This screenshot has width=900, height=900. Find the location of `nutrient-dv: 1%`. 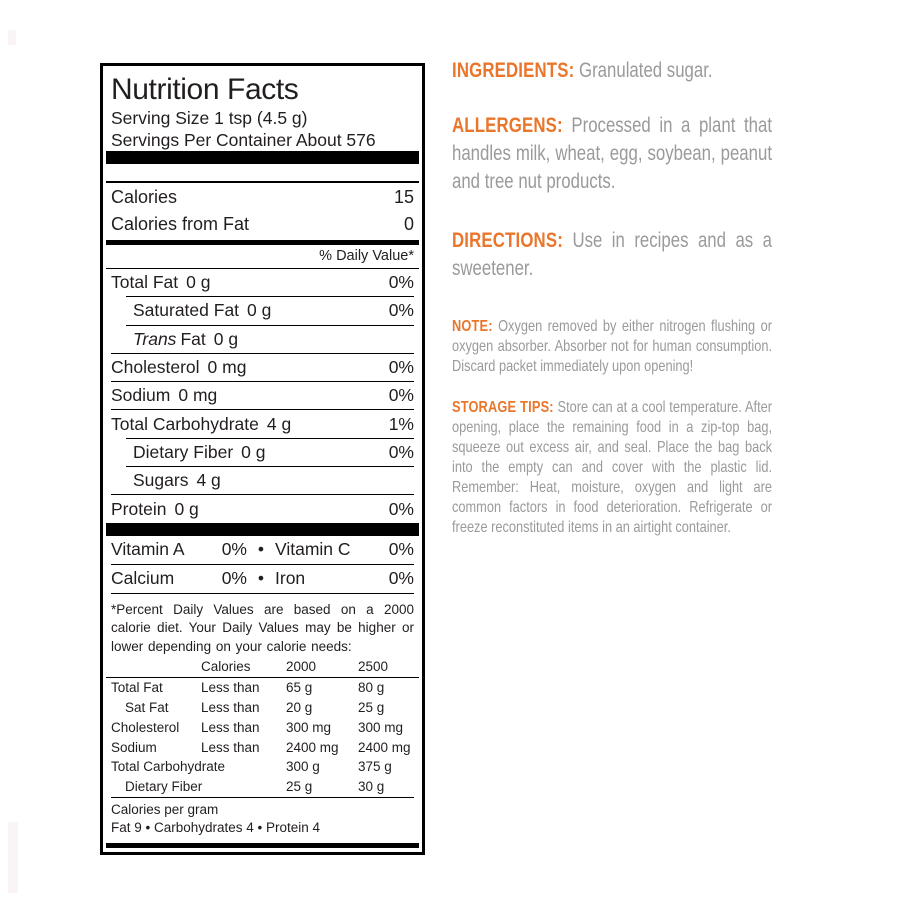

nutrient-dv: 1% is located at coordinates (401, 423).